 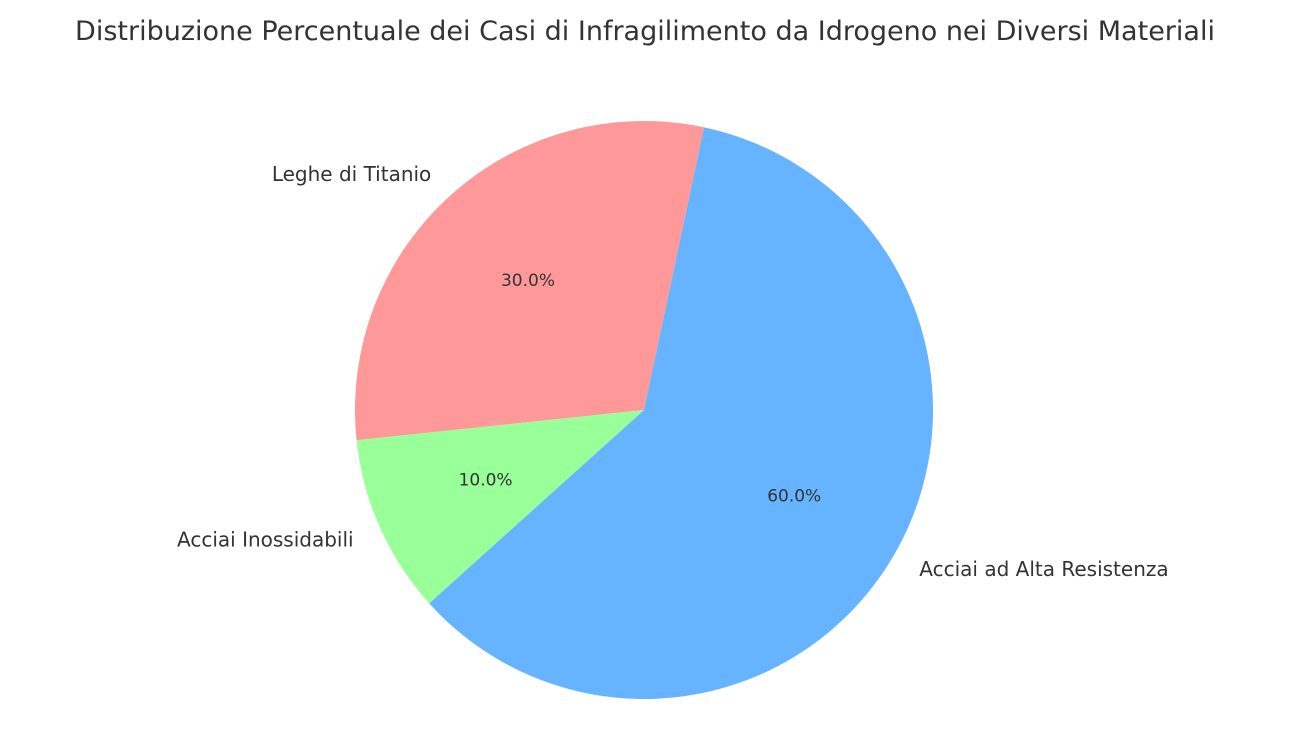 What do you see at coordinates (265, 539) in the screenshot?
I see `pie-category-label-2: Acciai Inossidabili` at bounding box center [265, 539].